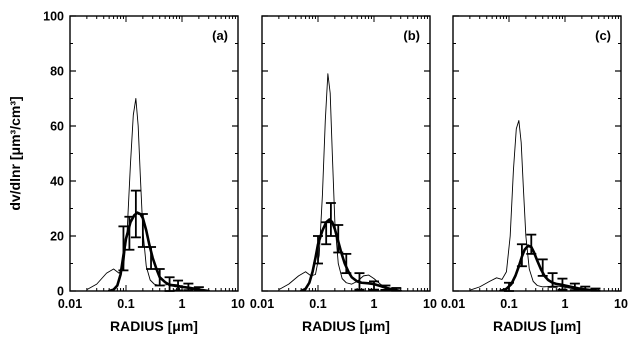 This screenshot has width=631, height=337. I want to click on y-tick-label: 60, so click(57, 127).